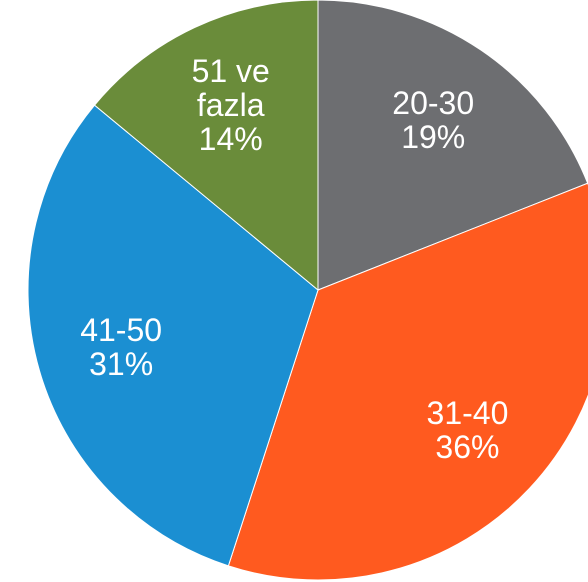 The image size is (588, 582). I want to click on category-label: 20-30, so click(433, 103).